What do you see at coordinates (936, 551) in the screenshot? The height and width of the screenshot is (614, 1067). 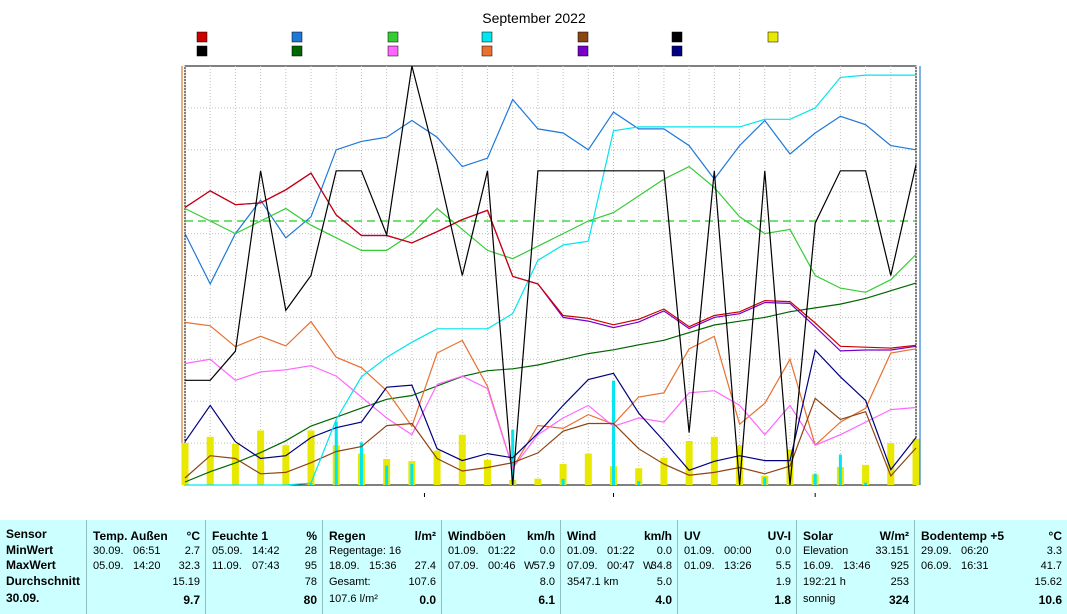 I see `min-date: 29.09.` at bounding box center [936, 551].